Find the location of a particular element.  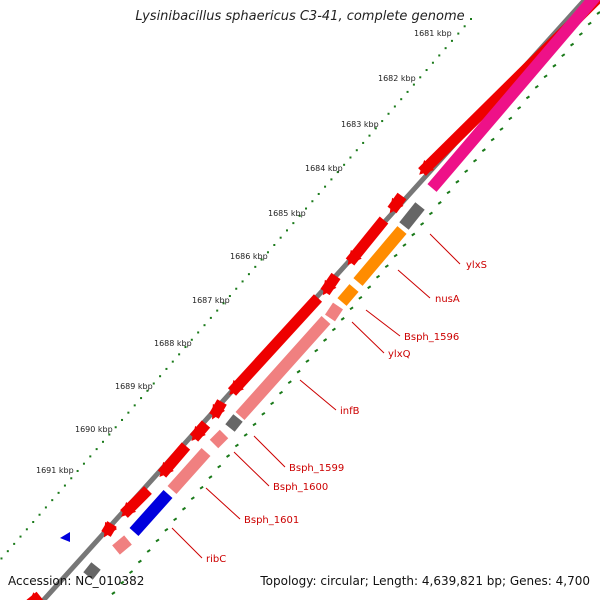

gene-label-ylxS: ylxS is located at coordinates (476, 265).